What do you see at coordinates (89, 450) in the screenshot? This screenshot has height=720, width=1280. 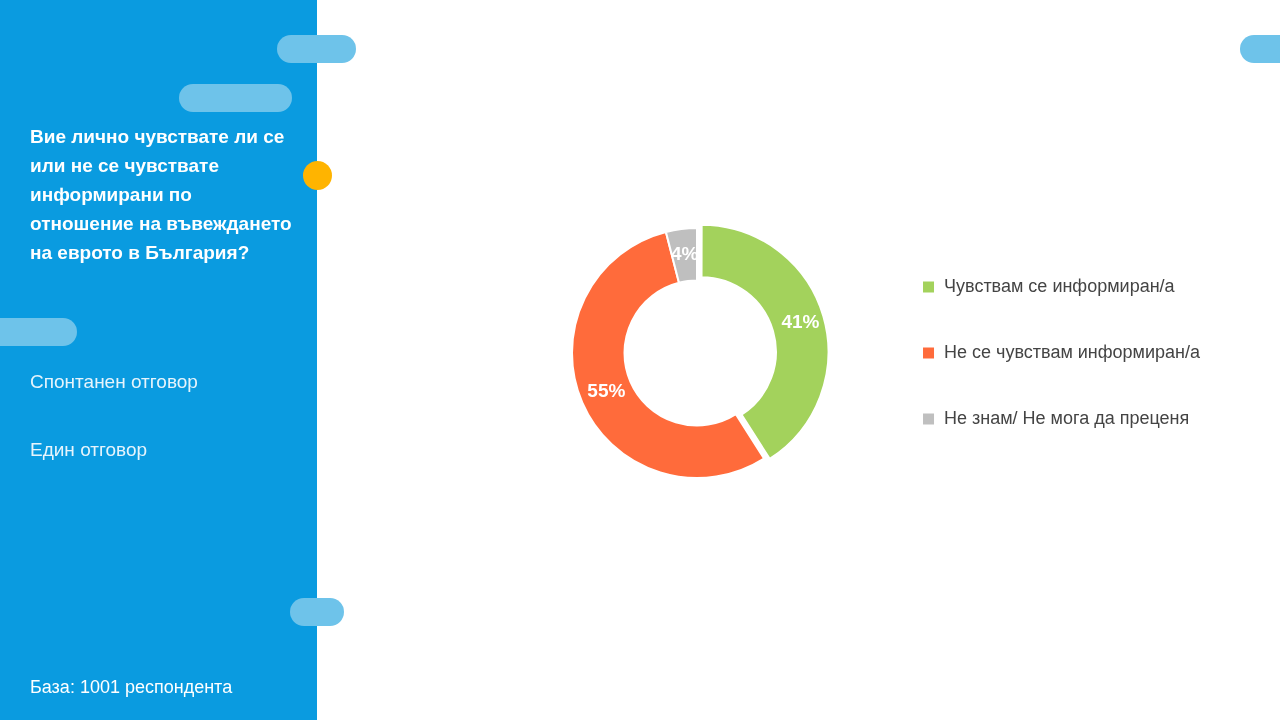 I see `text: Един отговор` at bounding box center [89, 450].